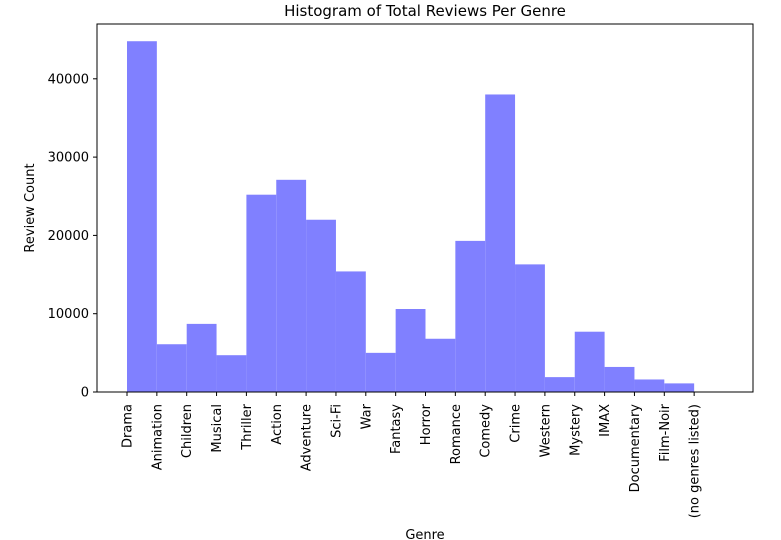 The image size is (781, 540). What do you see at coordinates (486, 431) in the screenshot?
I see `x-tick-label: Comedy` at bounding box center [486, 431].